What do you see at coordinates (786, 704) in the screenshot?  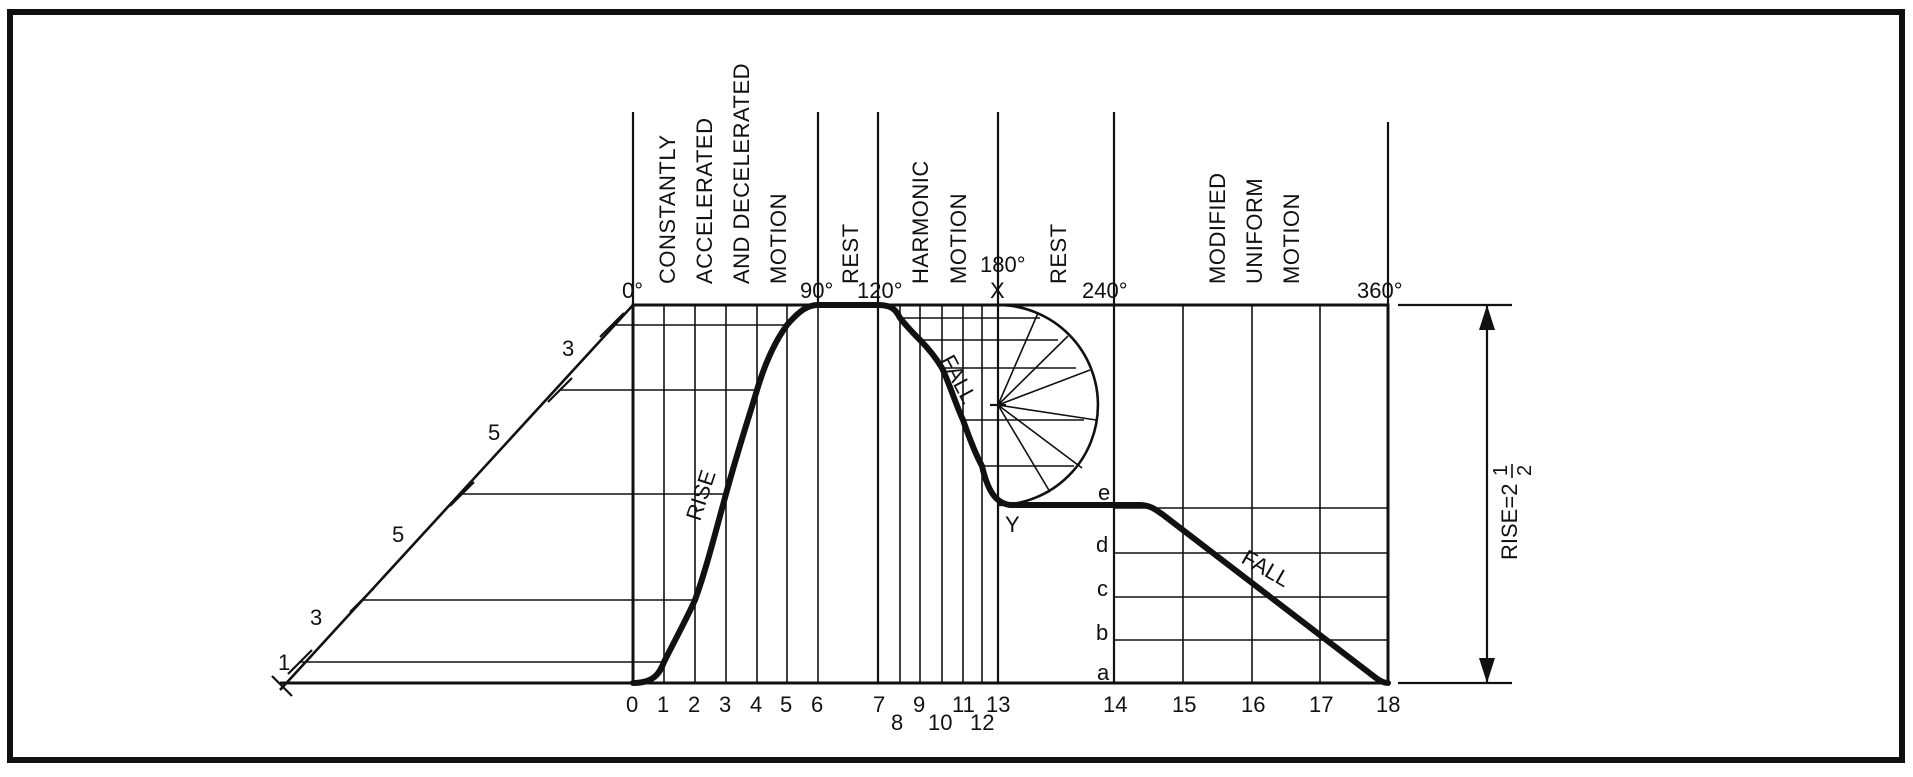 I see `num-5: 5` at bounding box center [786, 704].